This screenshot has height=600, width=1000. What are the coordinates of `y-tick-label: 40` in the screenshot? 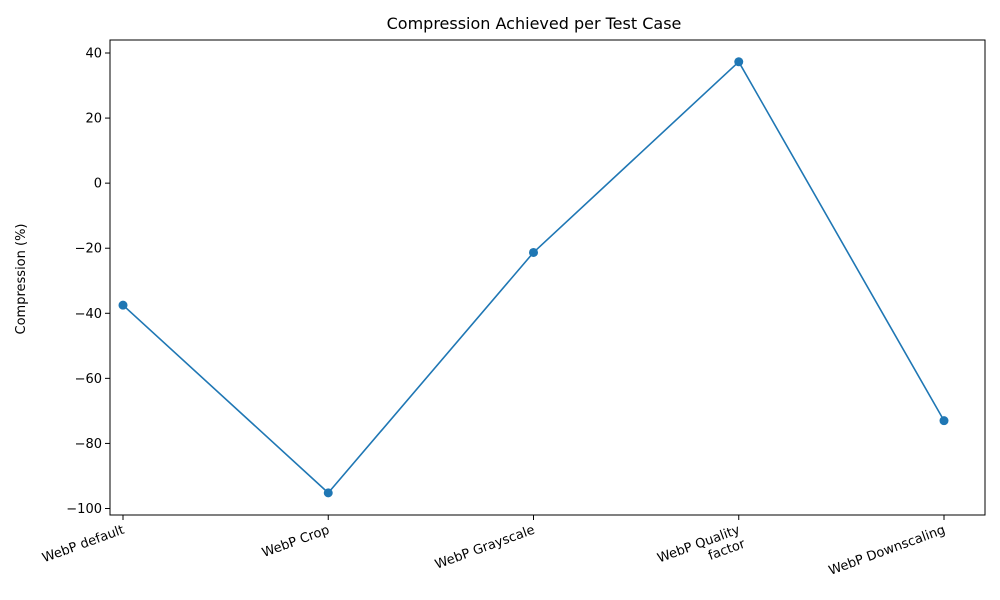 It's located at (93, 54).